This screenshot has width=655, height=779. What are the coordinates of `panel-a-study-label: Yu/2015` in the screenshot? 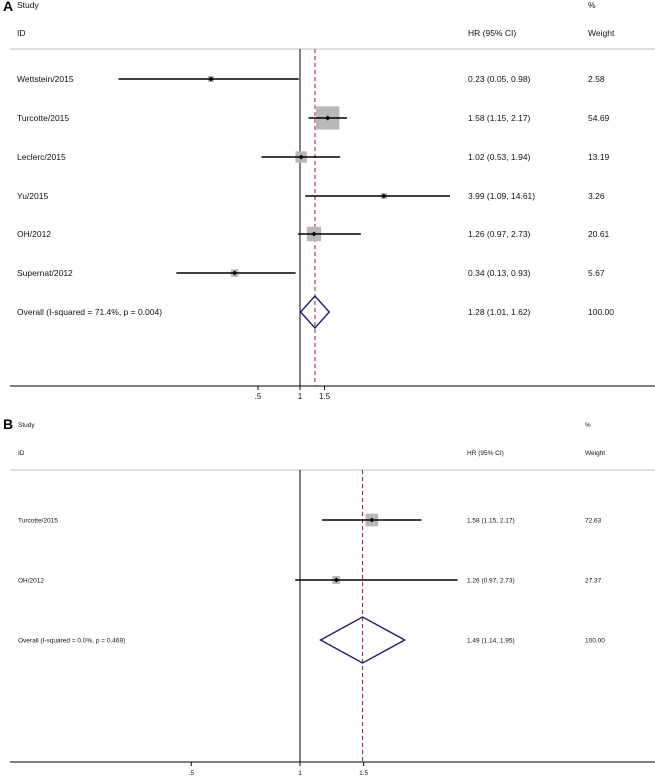 It's located at (32, 196).